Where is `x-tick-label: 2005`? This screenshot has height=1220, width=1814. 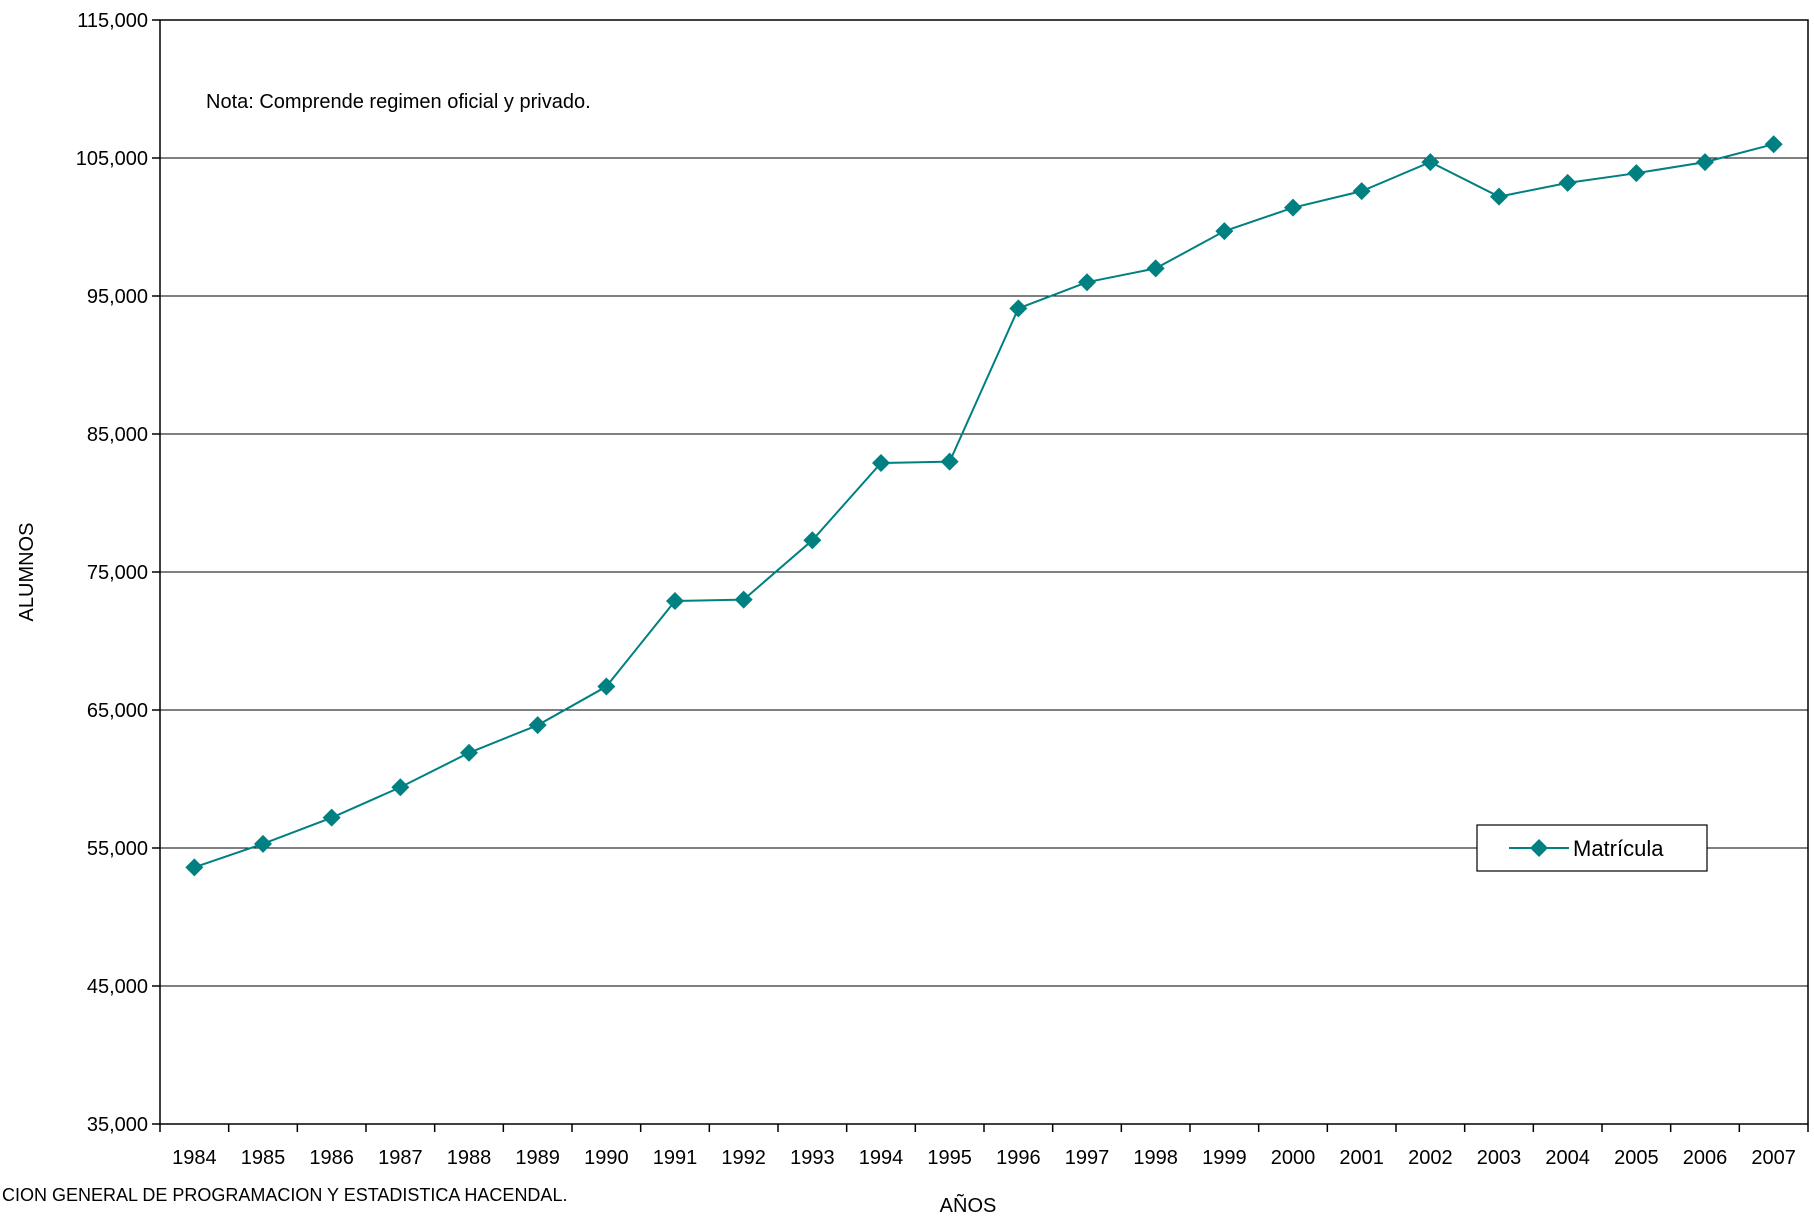
x-tick-label: 2005 is located at coordinates (1636, 1158).